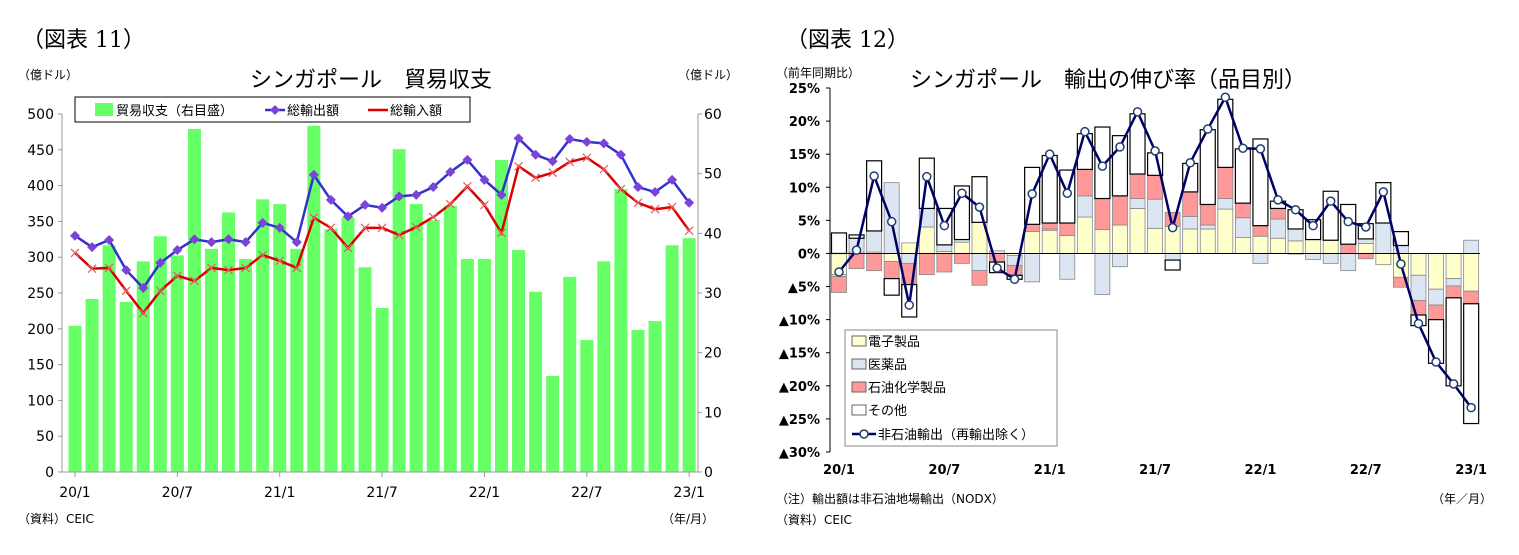  Describe the element at coordinates (40, 222) in the screenshot. I see `left-tick-label: 350` at that location.